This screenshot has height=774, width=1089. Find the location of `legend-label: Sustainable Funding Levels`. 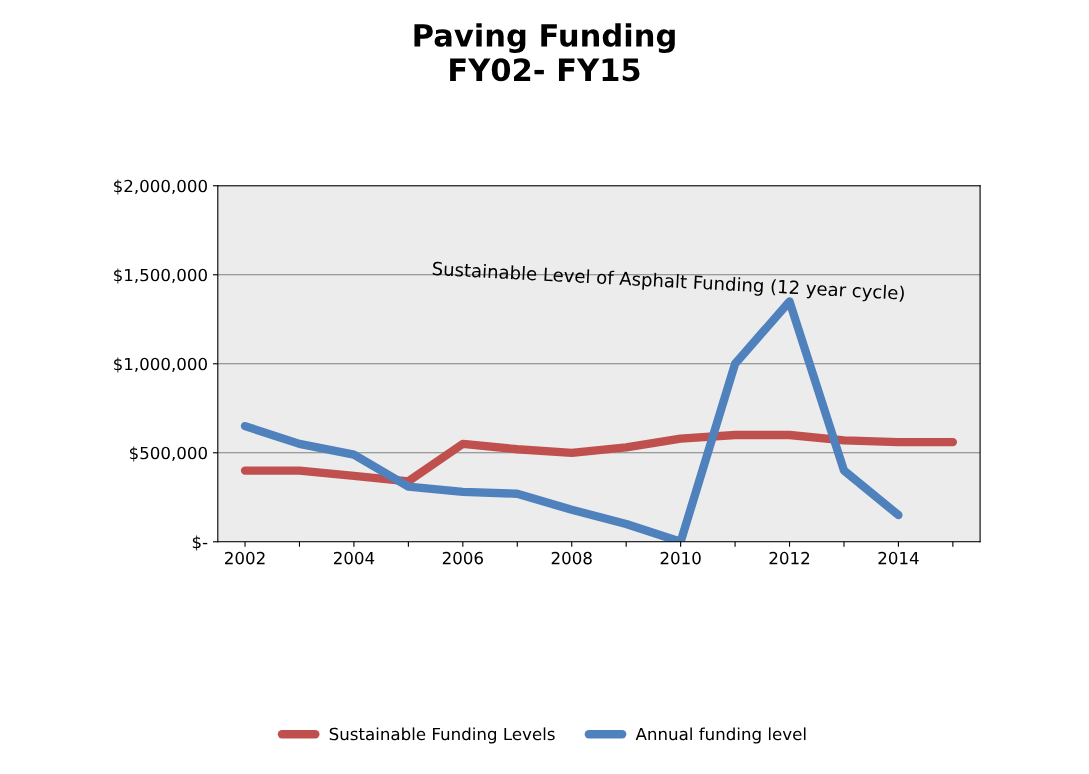

legend-label: Sustainable Funding Levels is located at coordinates (442, 735).